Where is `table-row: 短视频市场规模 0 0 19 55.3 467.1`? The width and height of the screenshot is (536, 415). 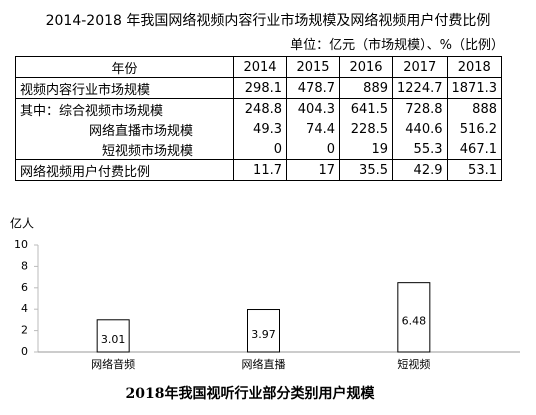
table-row: 短视频市场规模 0 0 19 55.3 467.1 is located at coordinates (258, 149).